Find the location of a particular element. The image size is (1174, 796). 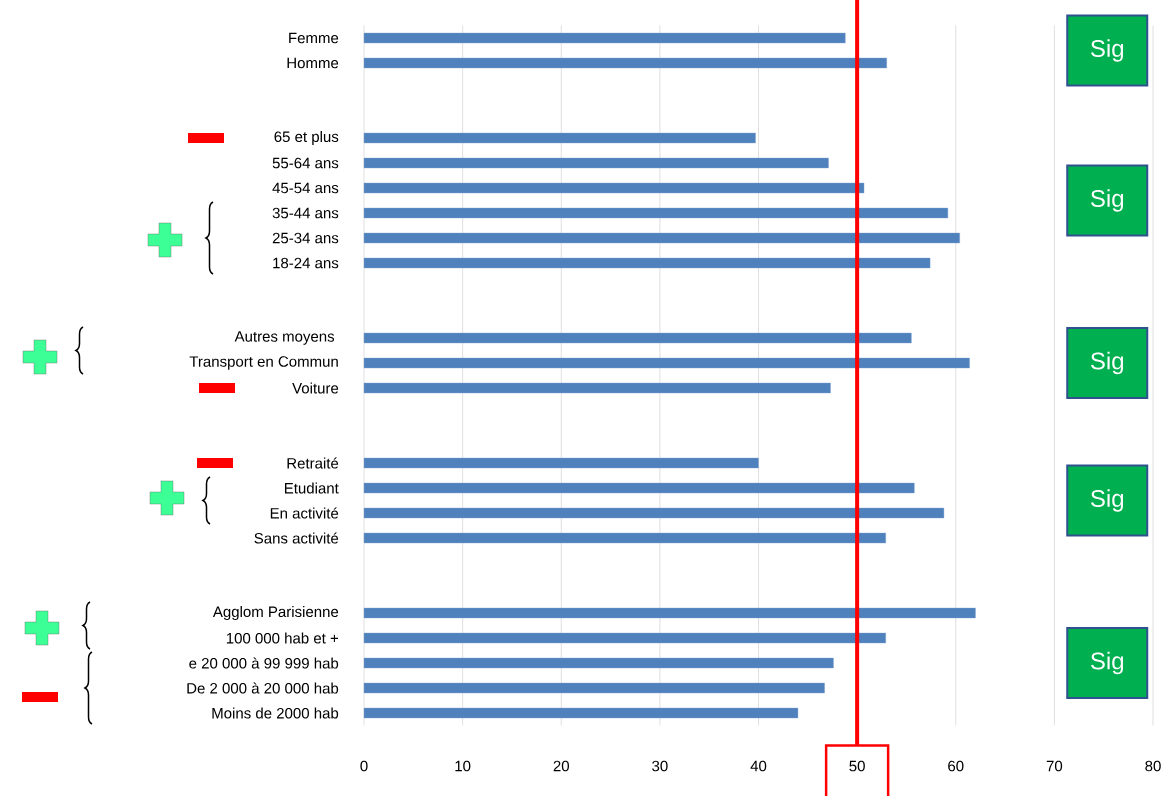

y-tick-label: 45-54 ans is located at coordinates (305, 188).